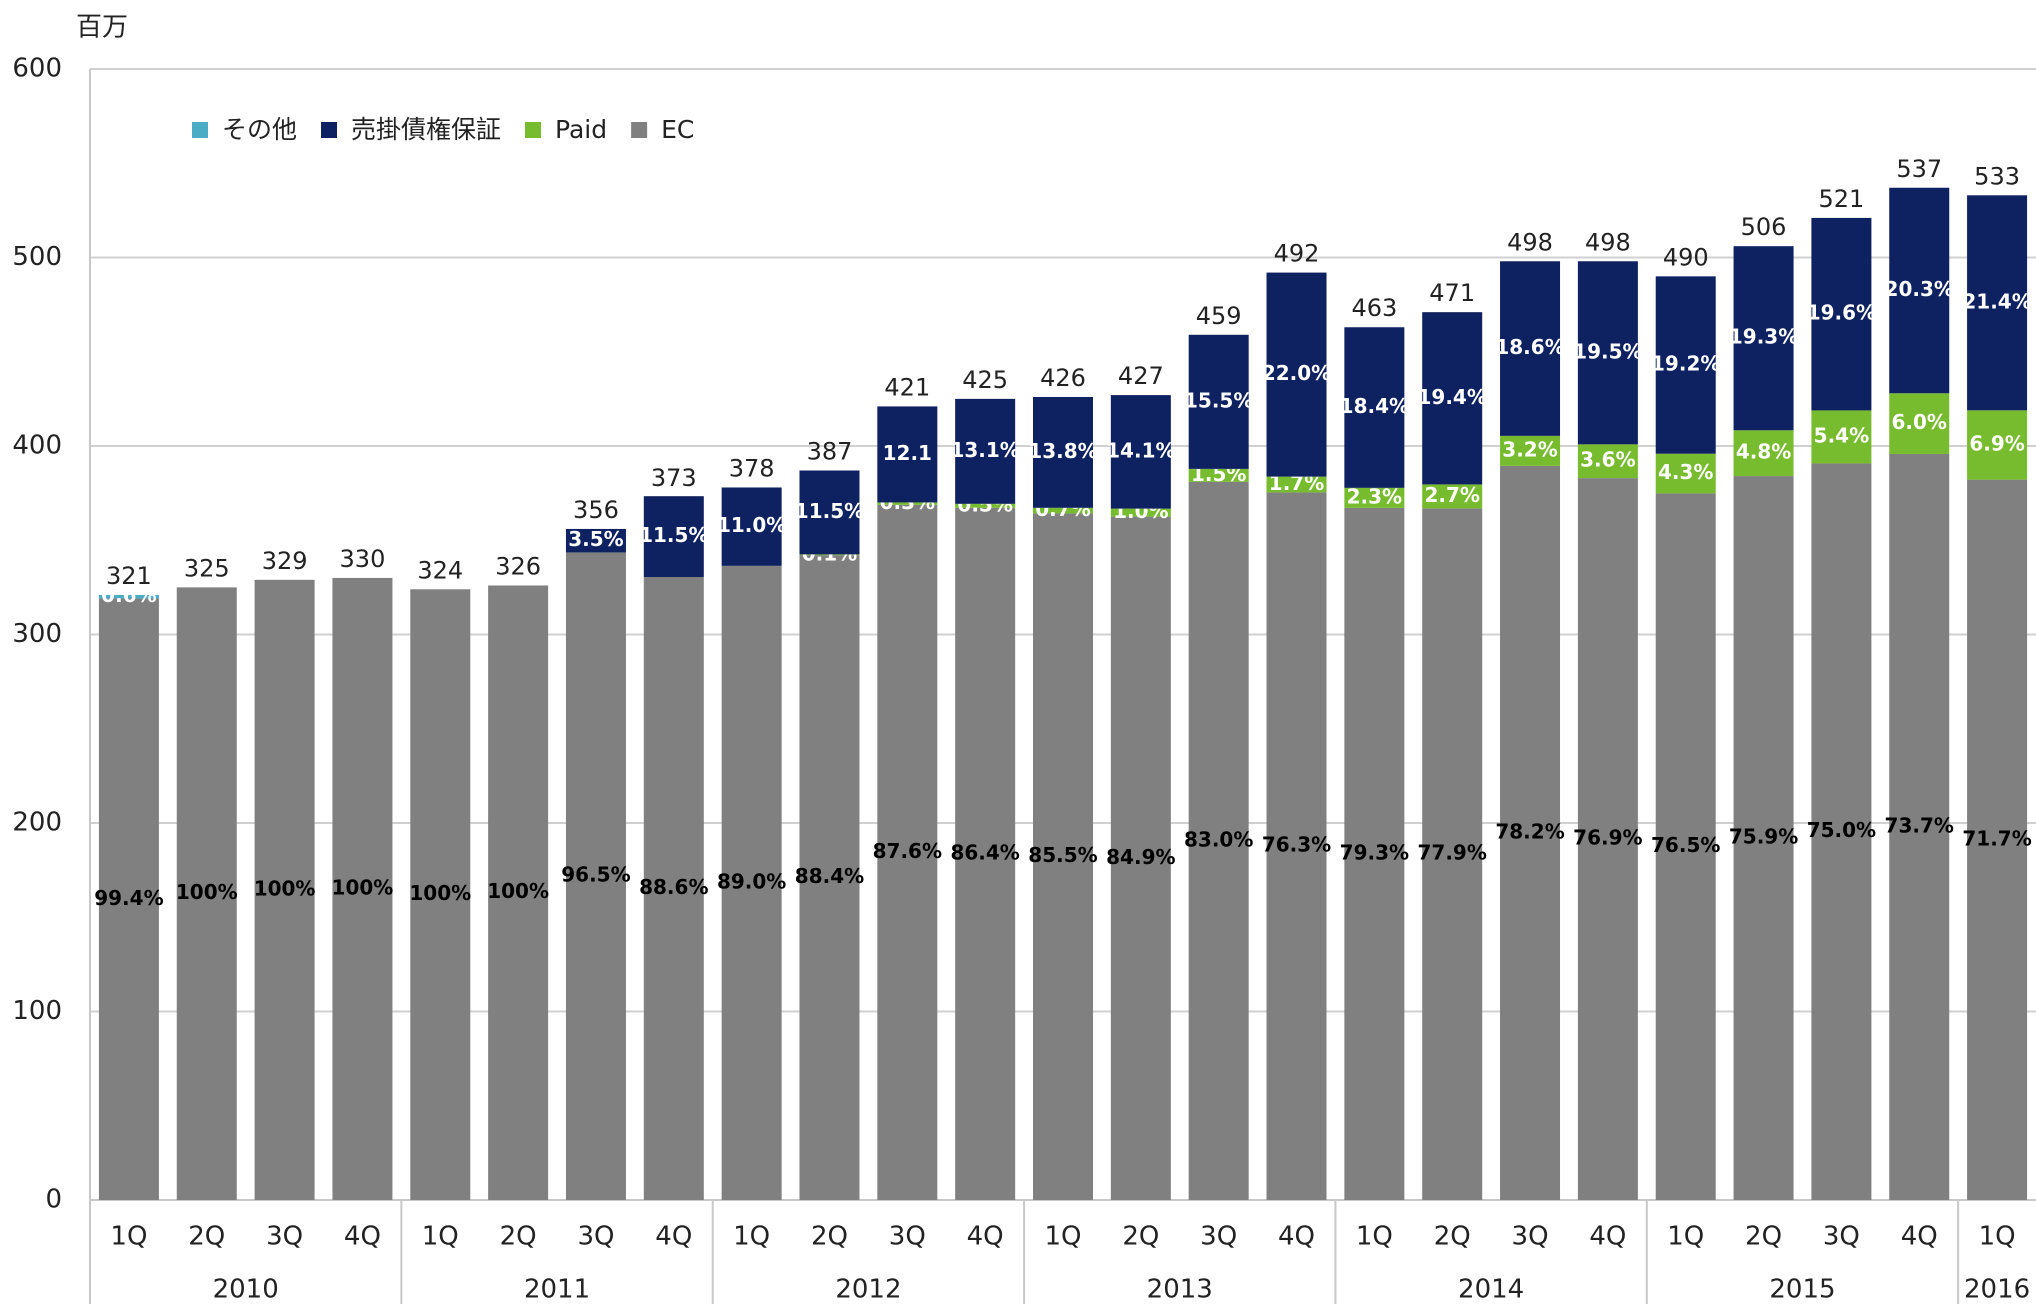 This screenshot has height=1304, width=2036. I want to click on y-tick-label: 100, so click(37, 1011).